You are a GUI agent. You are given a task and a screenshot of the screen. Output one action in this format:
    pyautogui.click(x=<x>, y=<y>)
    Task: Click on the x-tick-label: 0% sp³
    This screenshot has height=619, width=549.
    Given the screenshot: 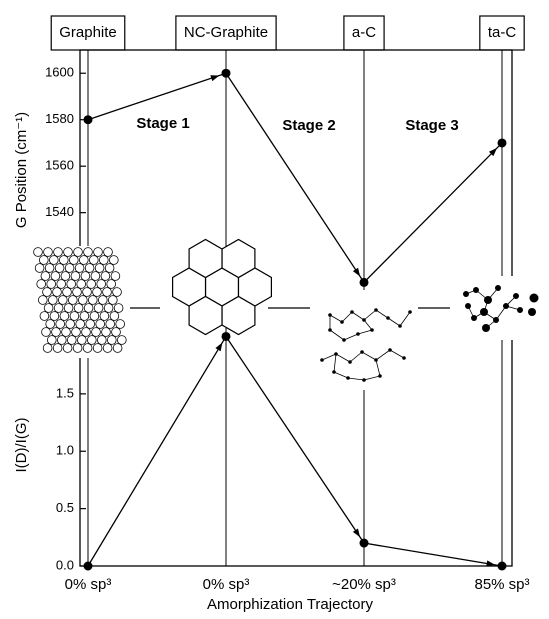 What is the action you would take?
    pyautogui.click(x=88, y=584)
    